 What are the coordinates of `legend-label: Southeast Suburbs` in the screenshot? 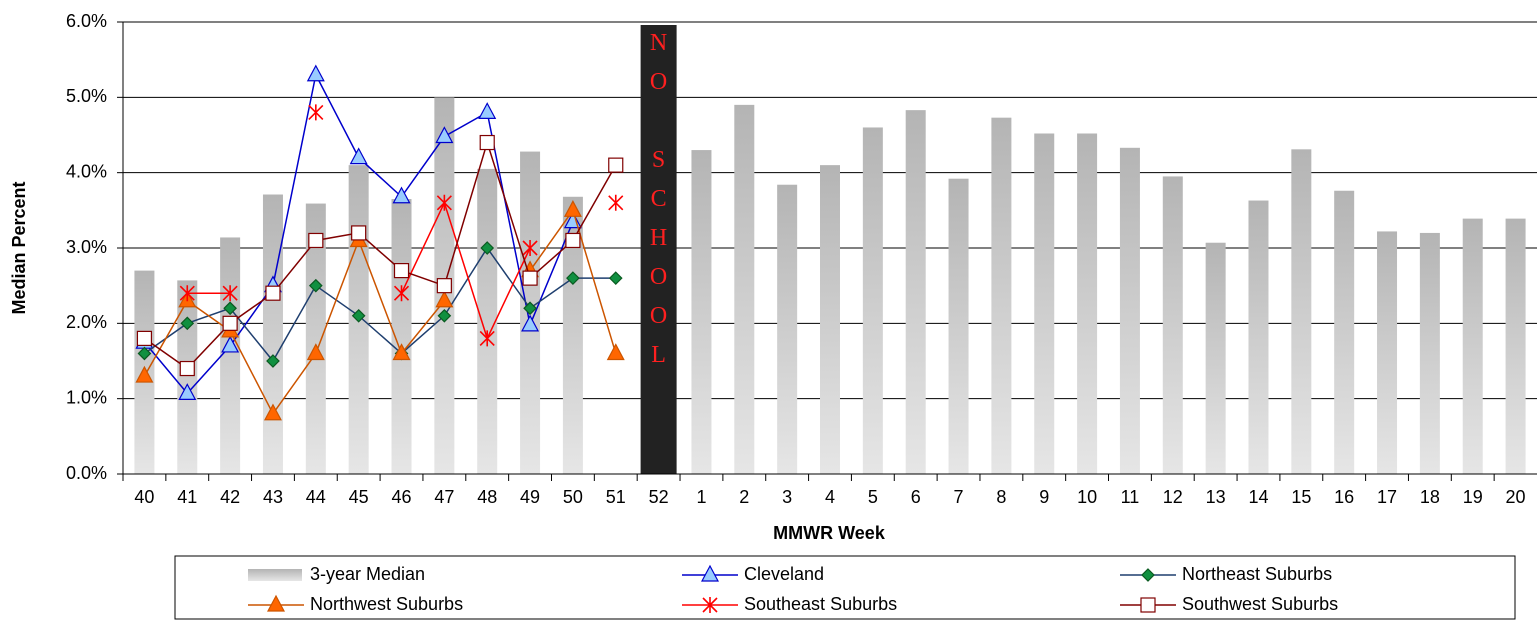 It's located at (820, 604).